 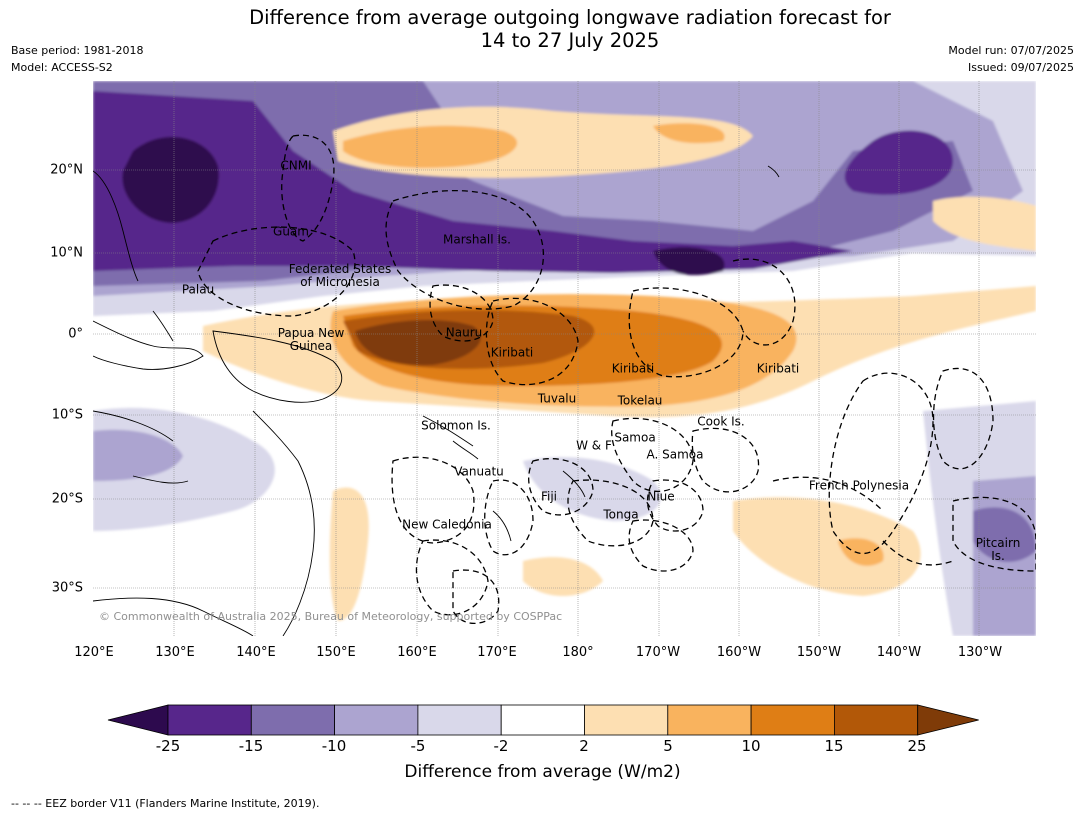 I want to click on lat-tick: 20°S, so click(x=67, y=499).